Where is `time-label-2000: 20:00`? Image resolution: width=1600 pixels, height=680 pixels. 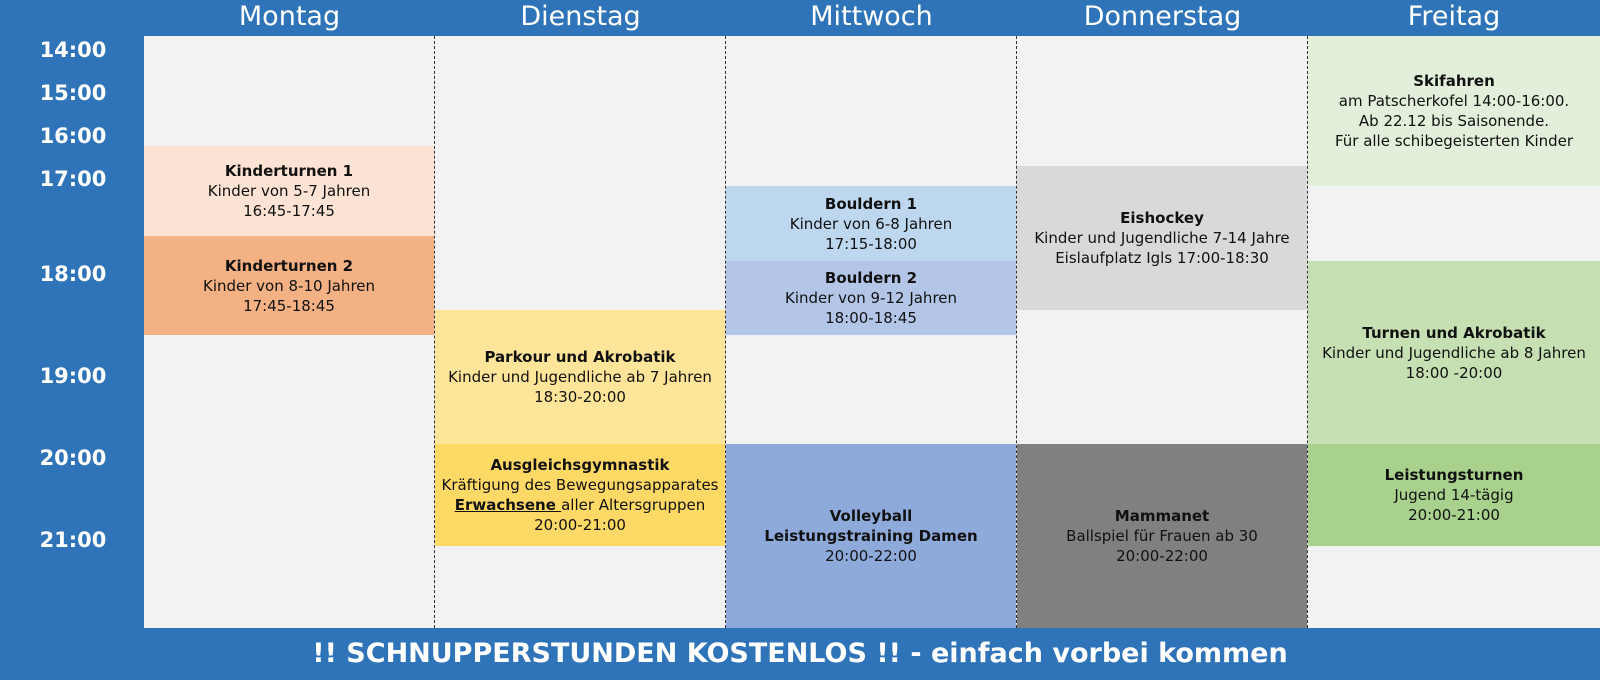
time-label-2000: 20:00 is located at coordinates (73, 458).